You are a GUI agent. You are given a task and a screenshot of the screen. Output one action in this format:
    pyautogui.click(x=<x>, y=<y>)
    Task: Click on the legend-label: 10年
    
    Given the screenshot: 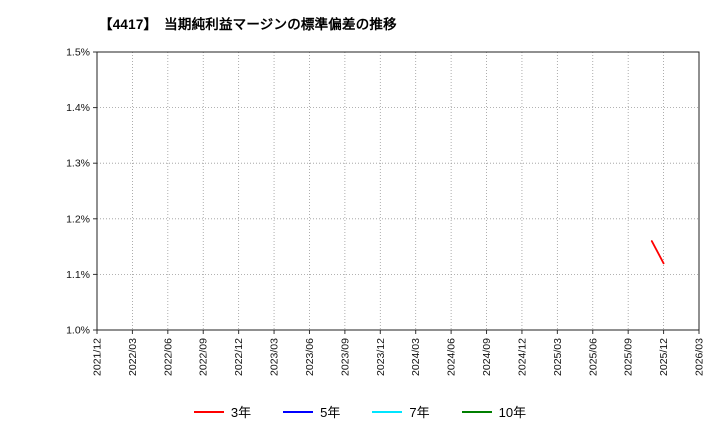 What is the action you would take?
    pyautogui.click(x=512, y=412)
    